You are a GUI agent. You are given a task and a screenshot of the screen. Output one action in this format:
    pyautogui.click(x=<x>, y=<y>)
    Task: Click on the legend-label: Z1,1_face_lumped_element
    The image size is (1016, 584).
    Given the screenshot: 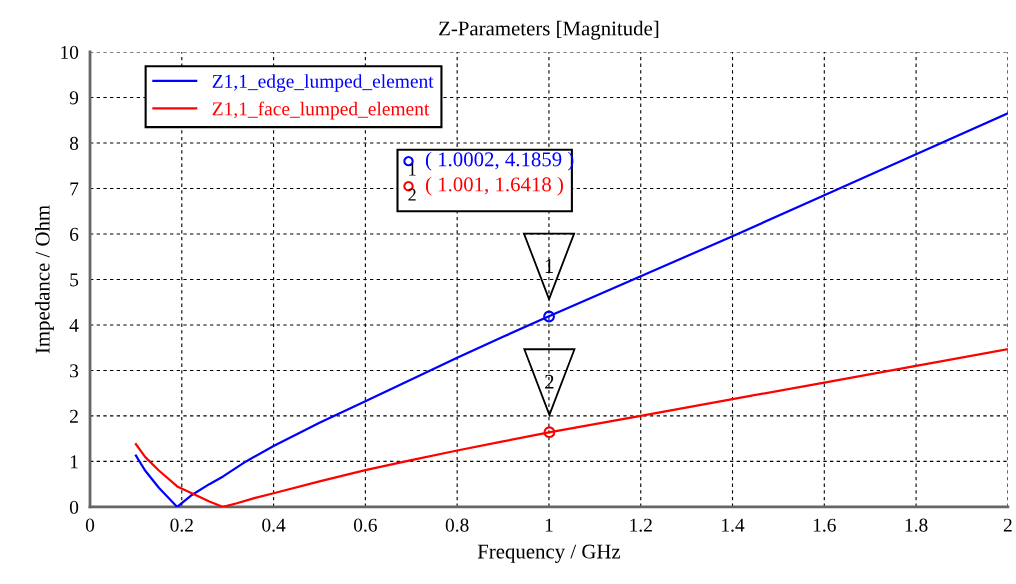 What is the action you would take?
    pyautogui.click(x=321, y=110)
    